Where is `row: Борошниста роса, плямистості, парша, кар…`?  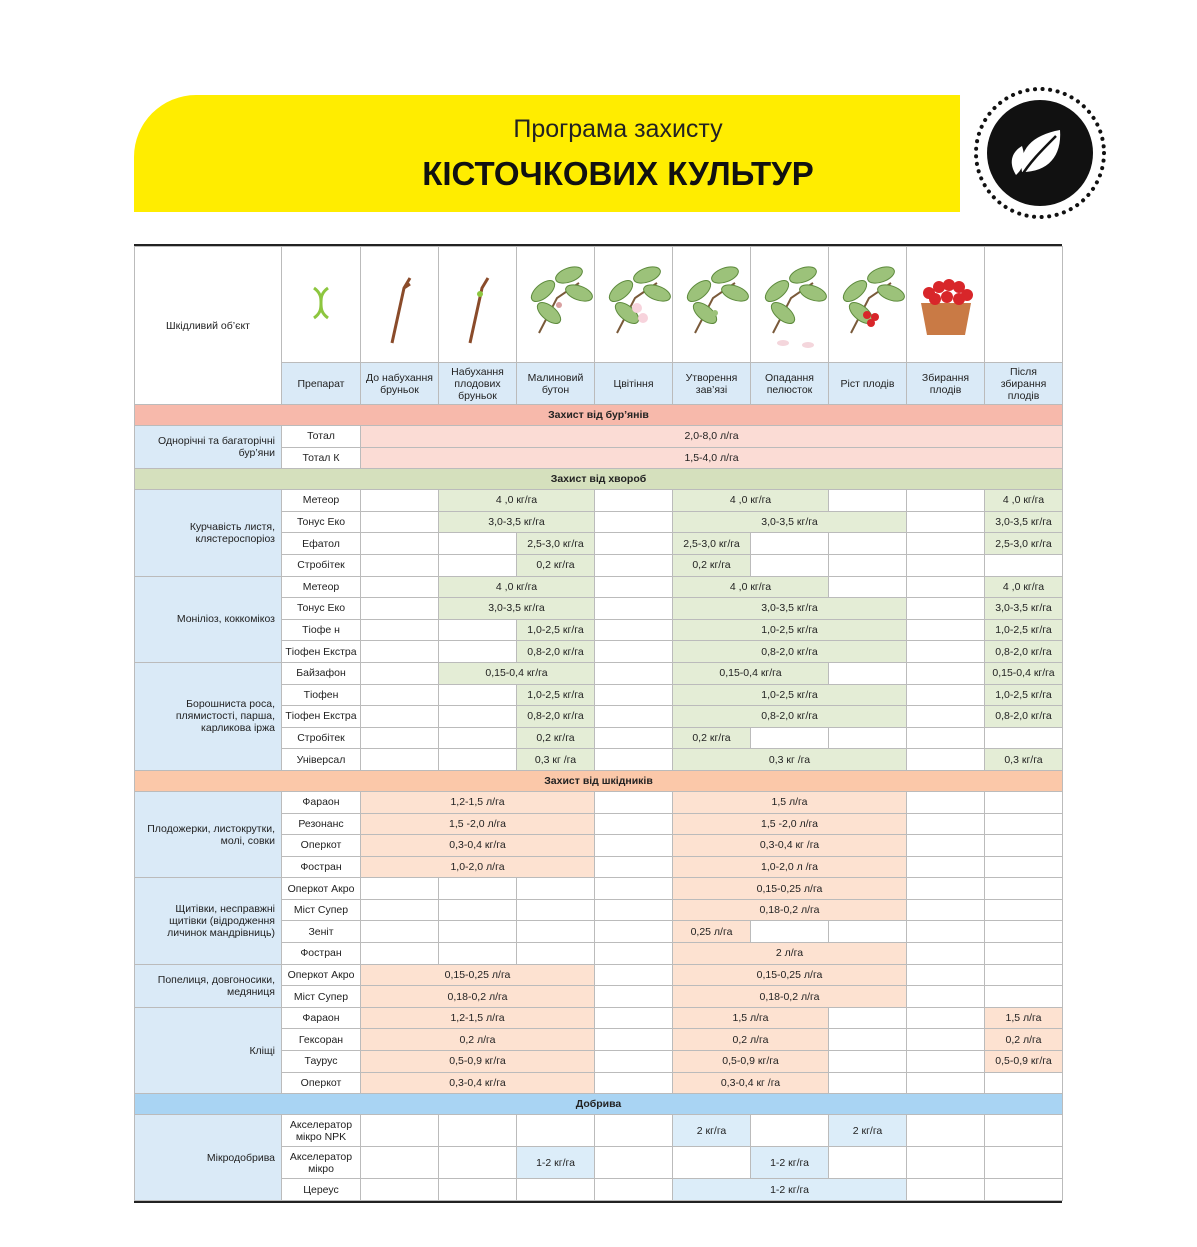
row: Борошниста роса, плямистості, парша, кар… is located at coordinates (598, 716).